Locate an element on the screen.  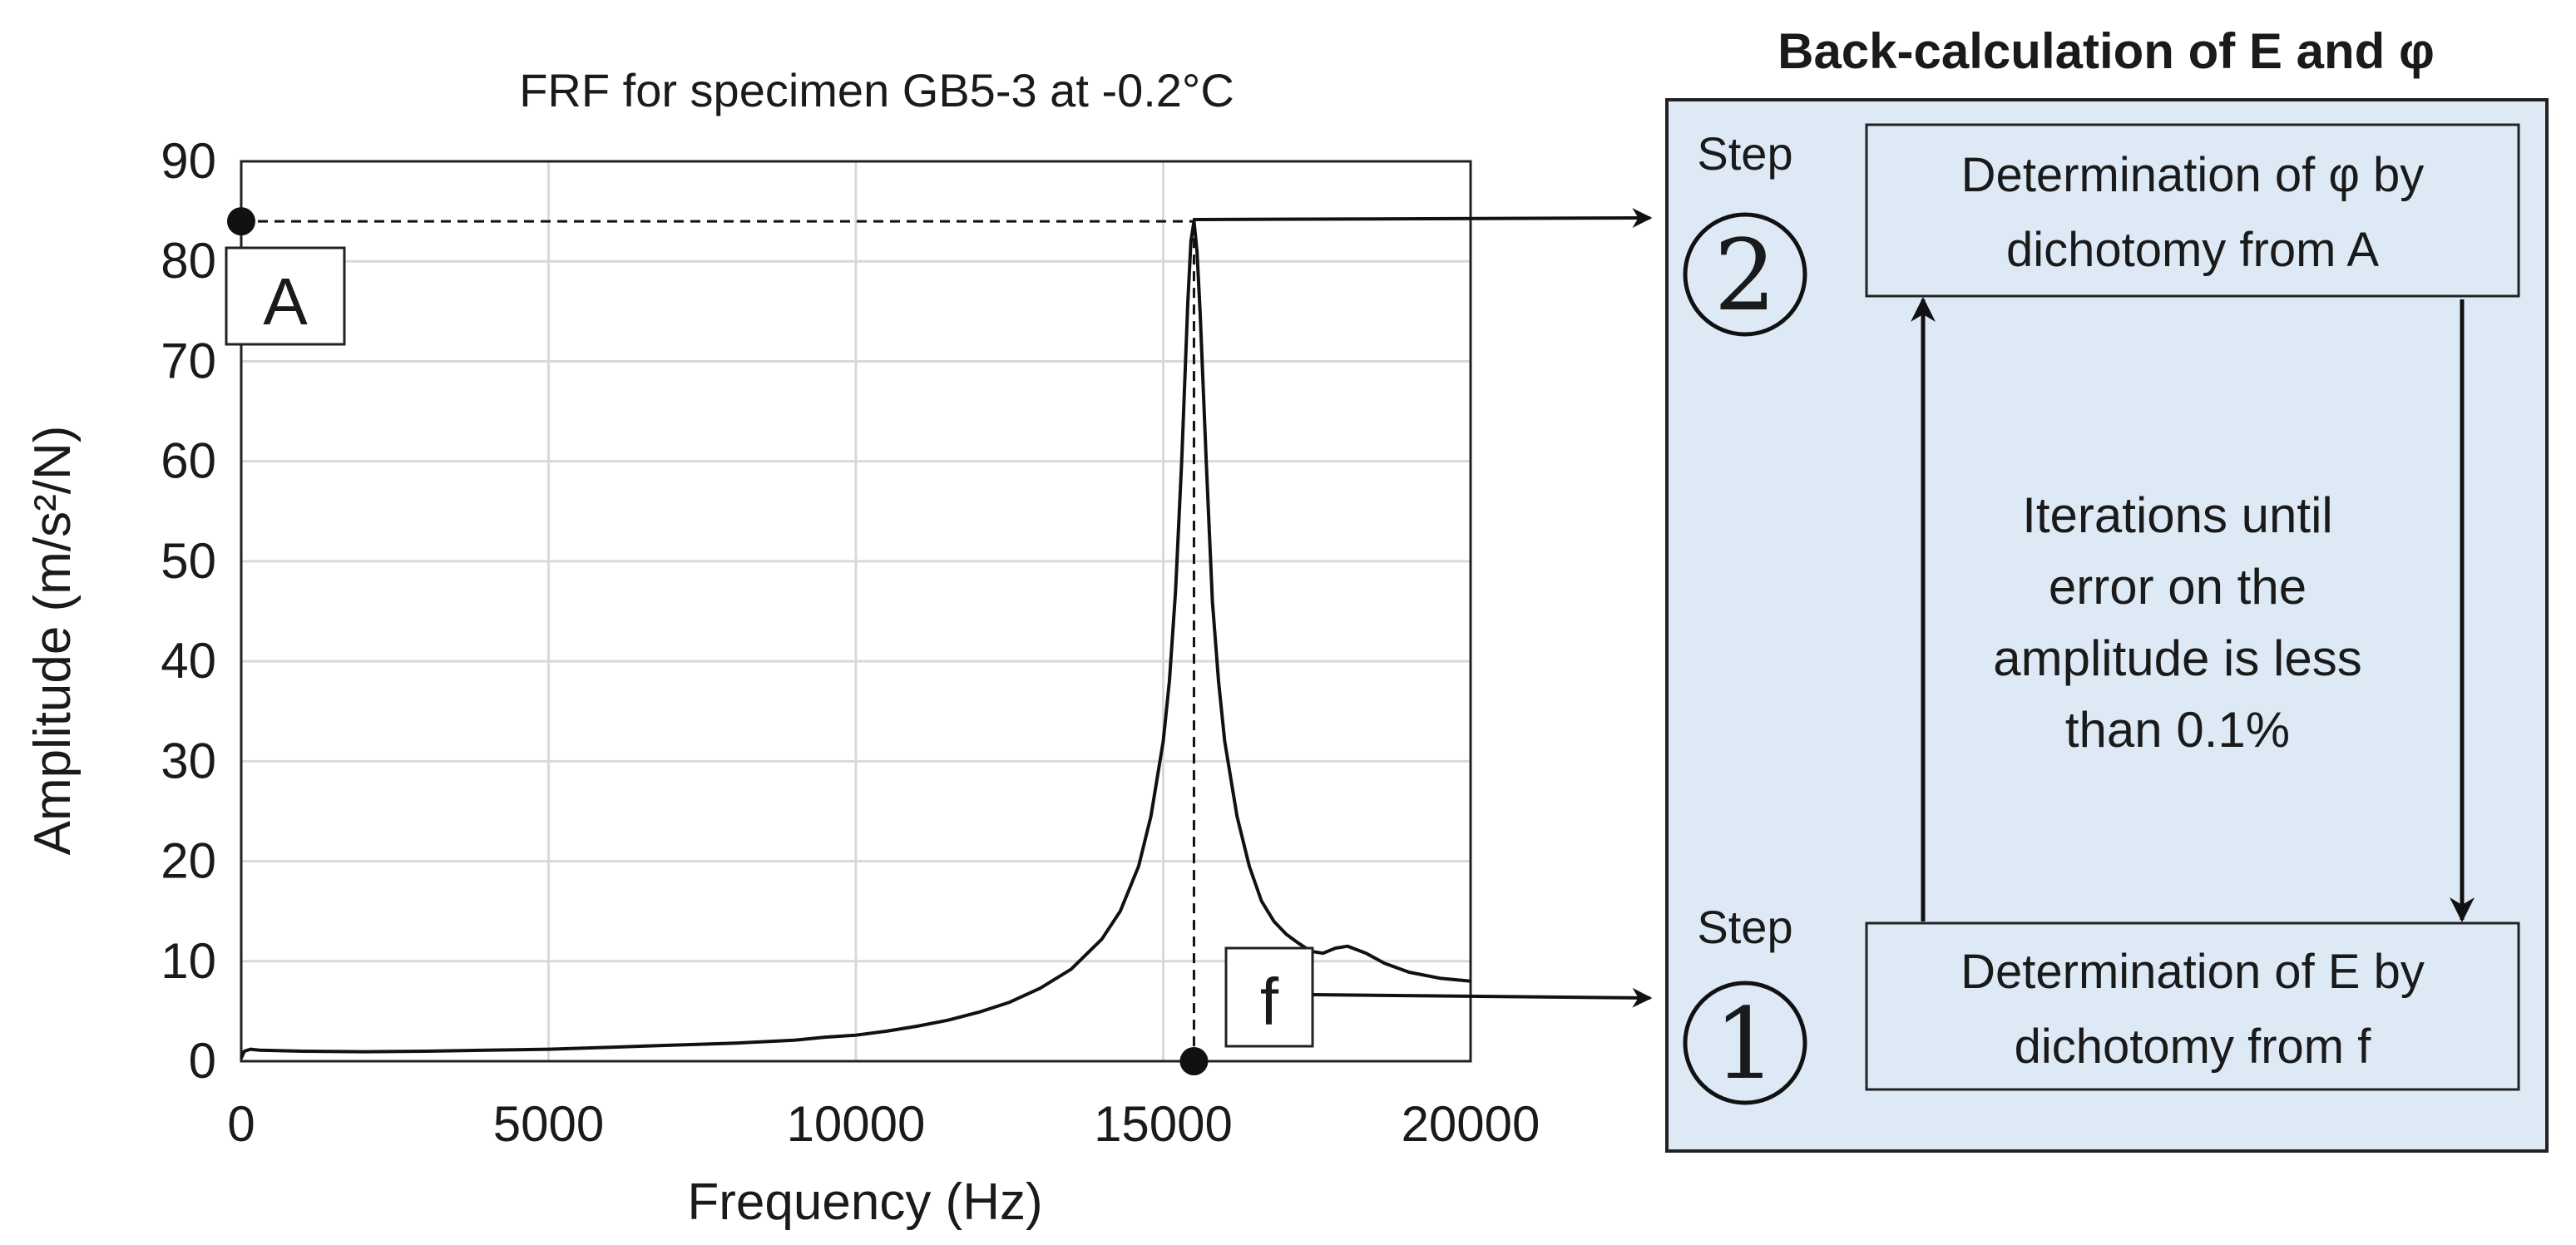
y-axis-label: Amplitude (m/s²/N) is located at coordinates (53, 641).